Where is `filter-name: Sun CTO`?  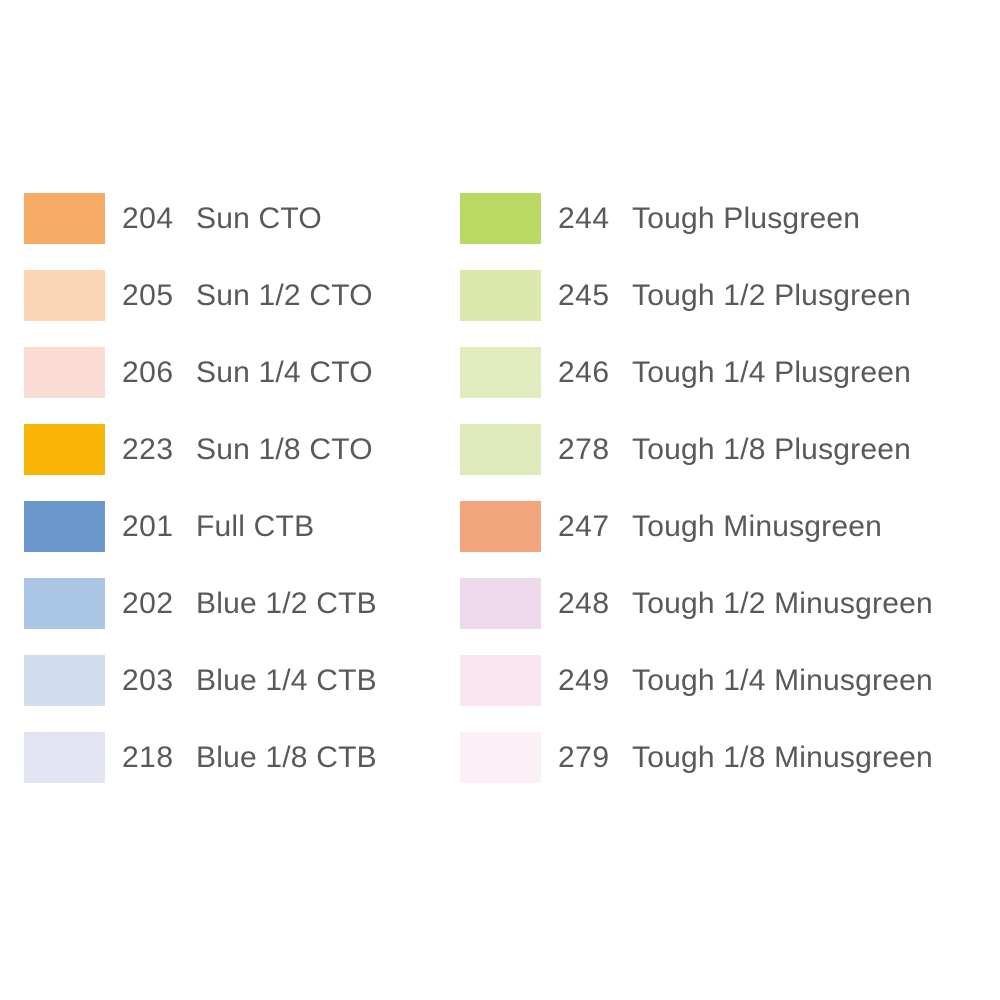 filter-name: Sun CTO is located at coordinates (259, 218).